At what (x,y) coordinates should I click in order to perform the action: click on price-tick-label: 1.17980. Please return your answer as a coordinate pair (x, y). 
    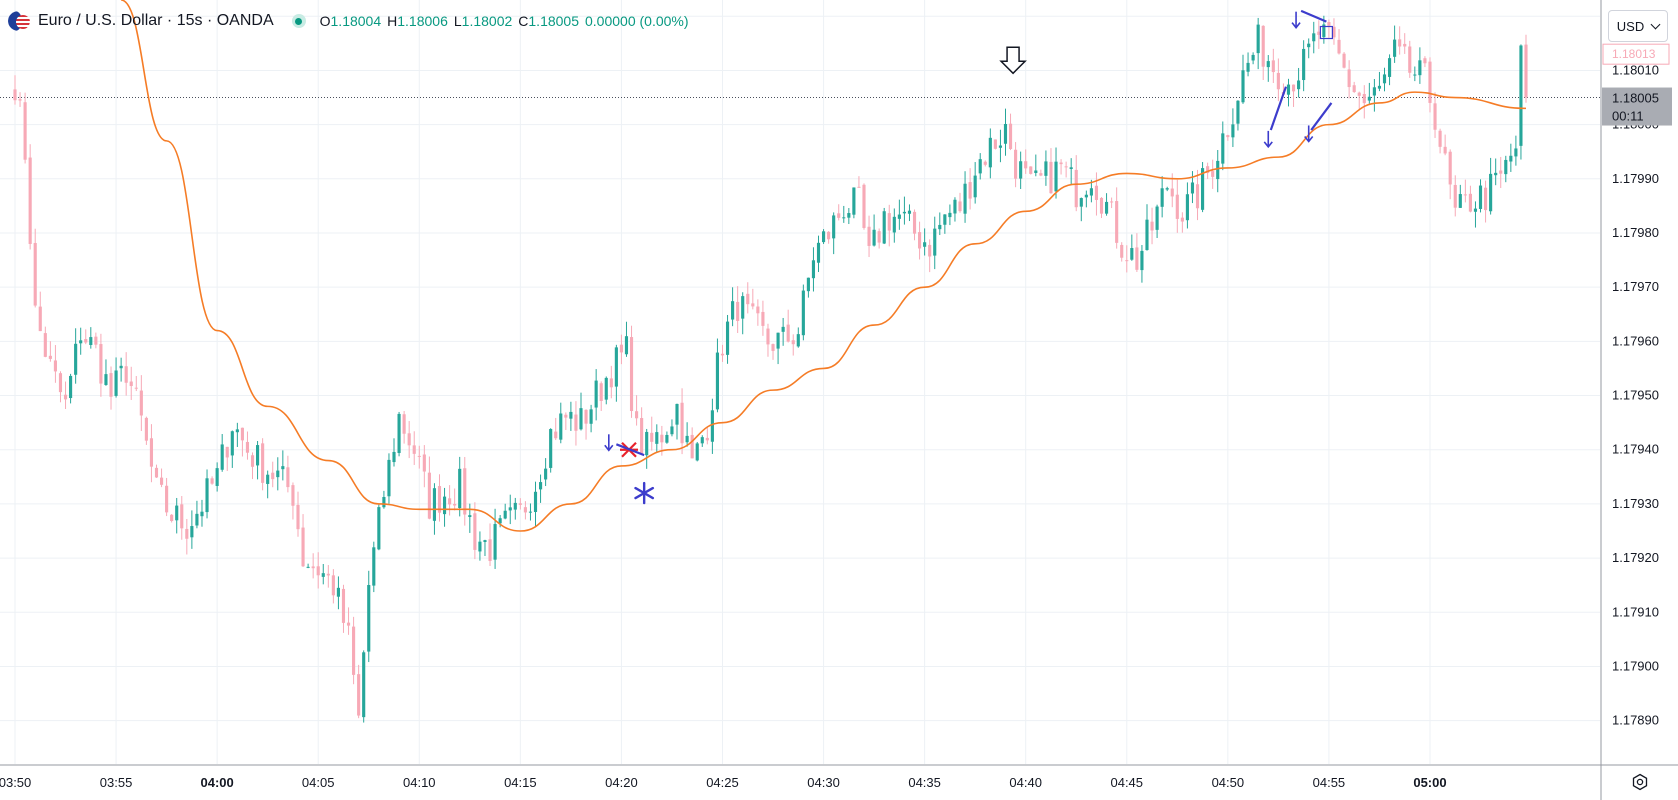
    Looking at the image, I should click on (1635, 232).